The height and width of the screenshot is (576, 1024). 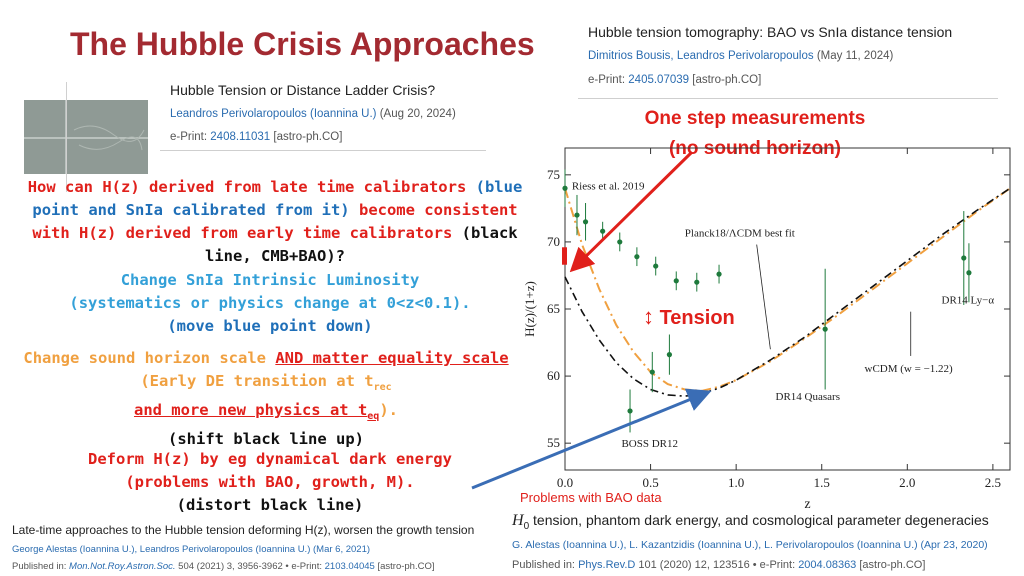 What do you see at coordinates (417, 114) in the screenshot?
I see `ref-top-left-date: (Aug 20, 2024)` at bounding box center [417, 114].